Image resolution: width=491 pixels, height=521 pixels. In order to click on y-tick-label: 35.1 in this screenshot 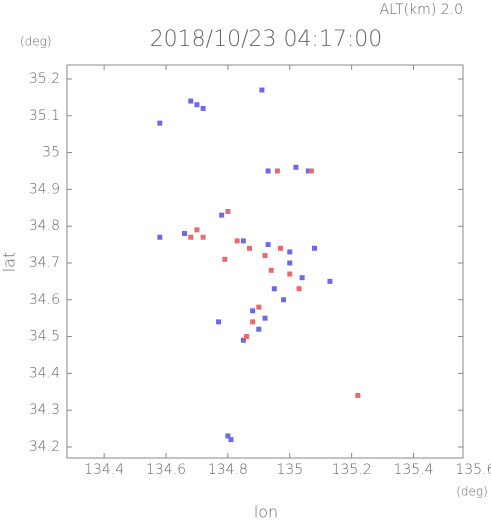, I will do `click(44, 116)`.